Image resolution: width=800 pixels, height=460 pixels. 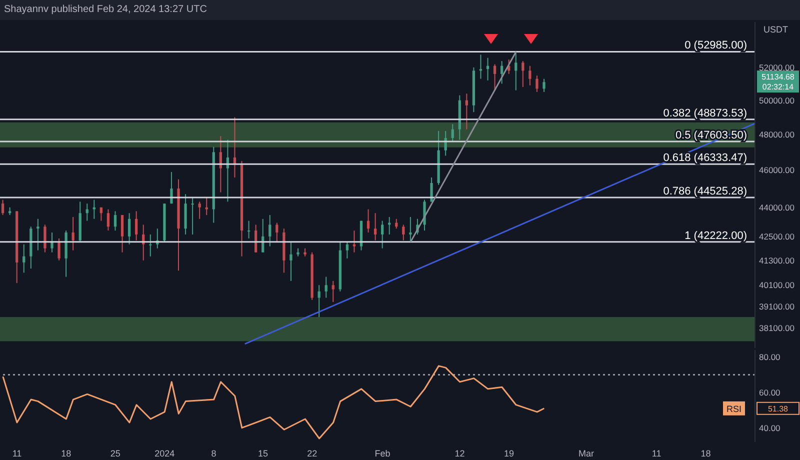 I want to click on ref-line-label: 0 (52985.00), so click(x=715, y=46).